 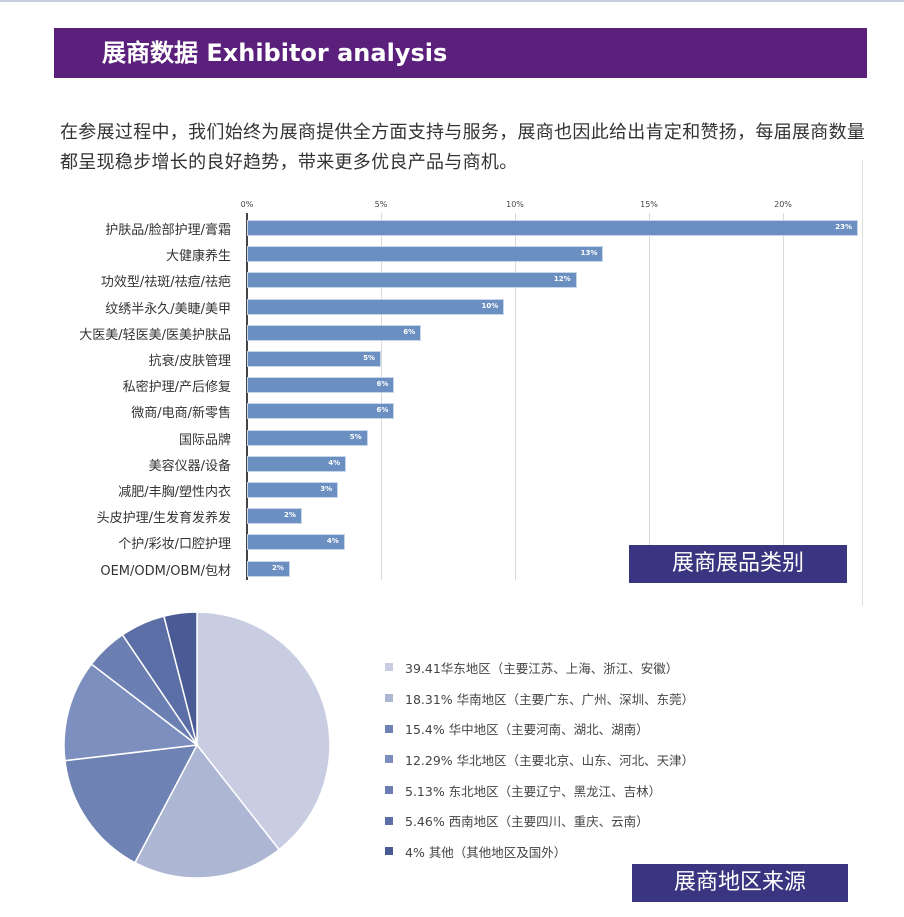 I want to click on y-axis, so click(x=247, y=396).